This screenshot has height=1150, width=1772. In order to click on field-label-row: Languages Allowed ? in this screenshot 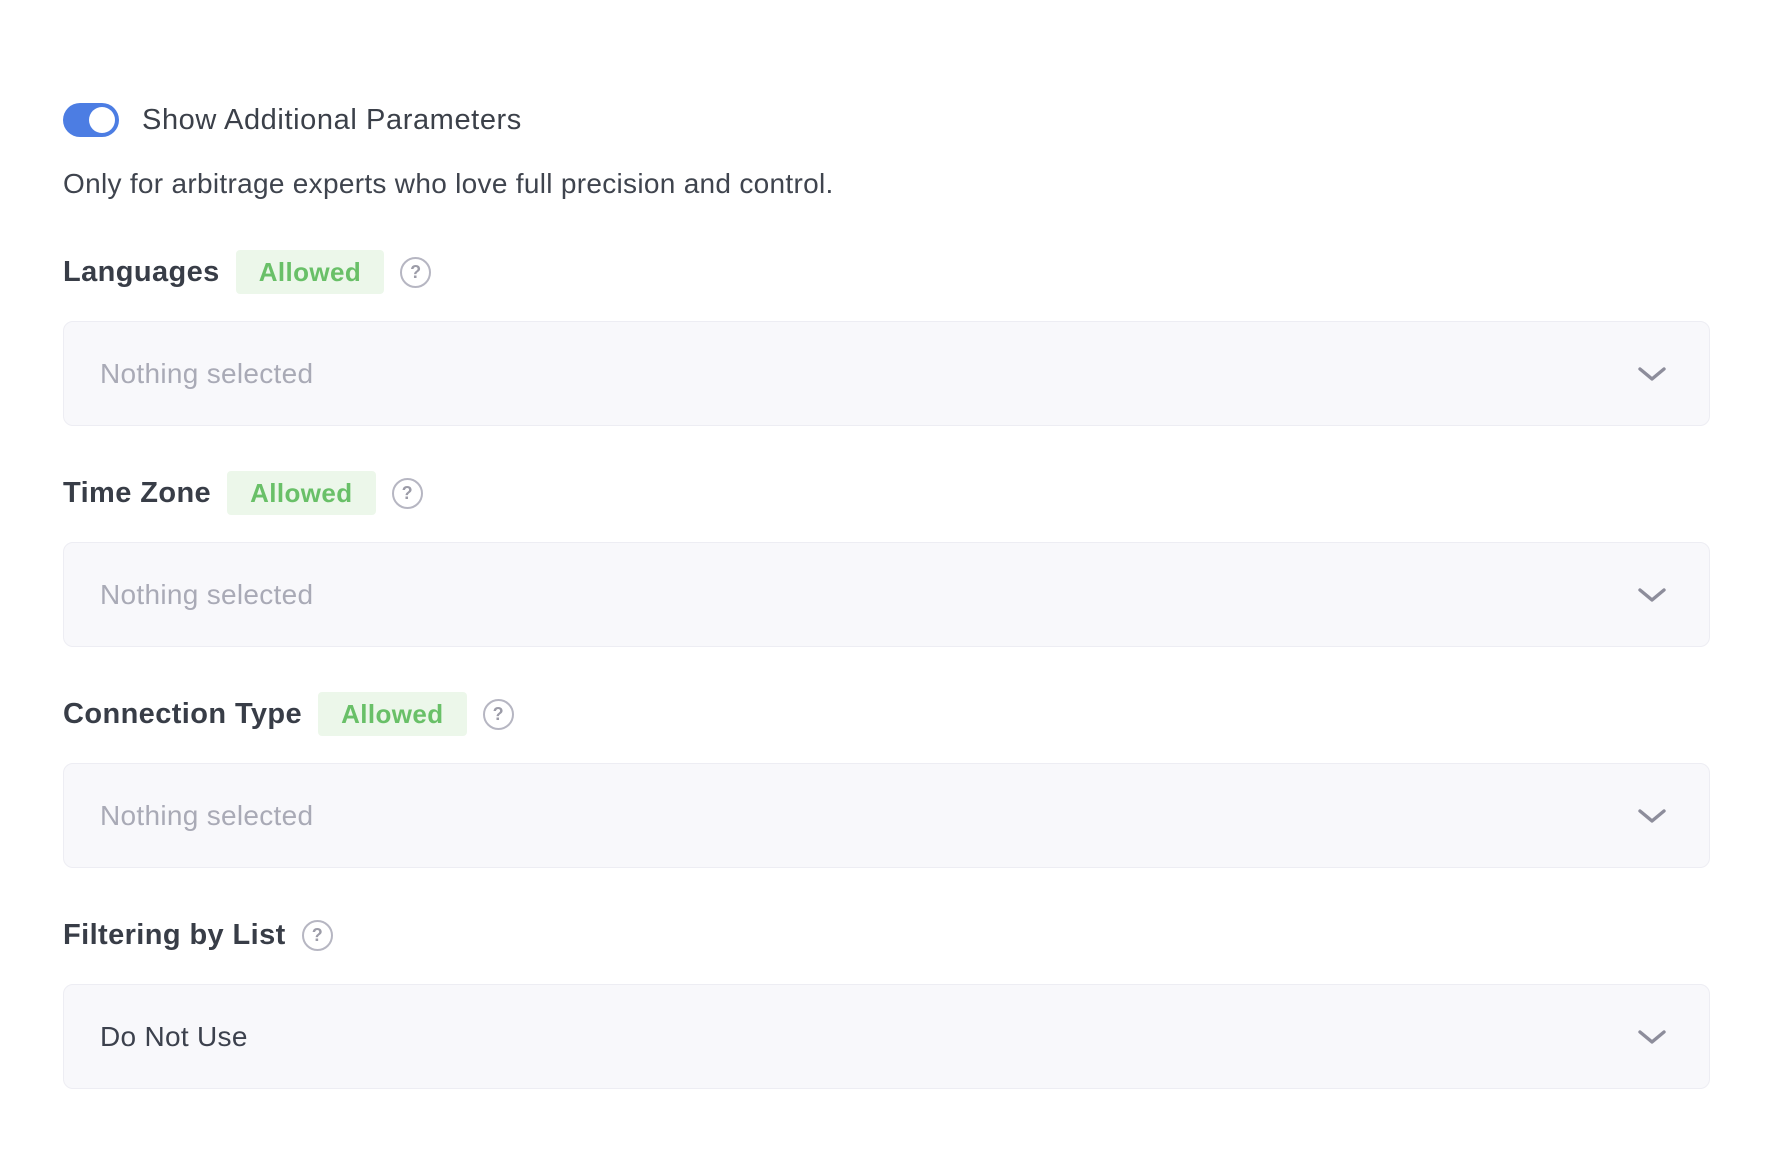, I will do `click(886, 272)`.